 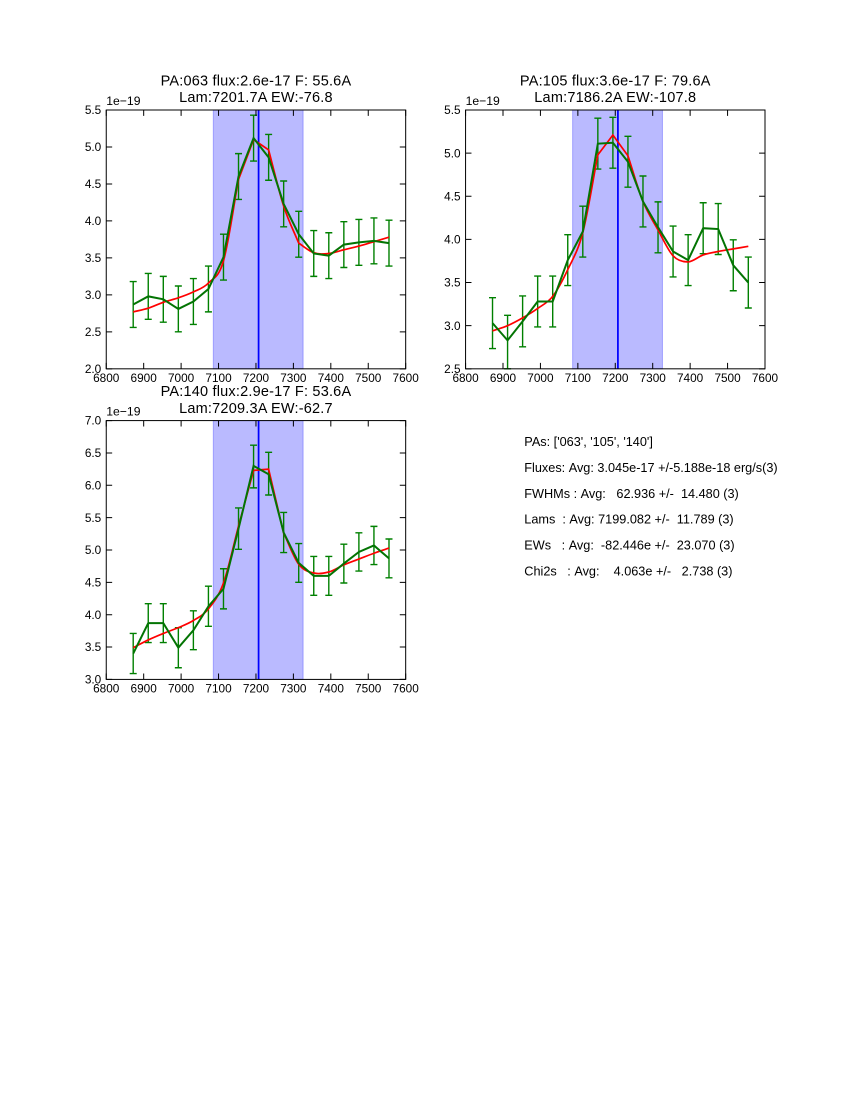 I want to click on svg-text:Lams : Avg: 7199.082 +/- 11.: Lams : Avg: 7199.082 +/- 11.789 (3), so click(x=628, y=520).